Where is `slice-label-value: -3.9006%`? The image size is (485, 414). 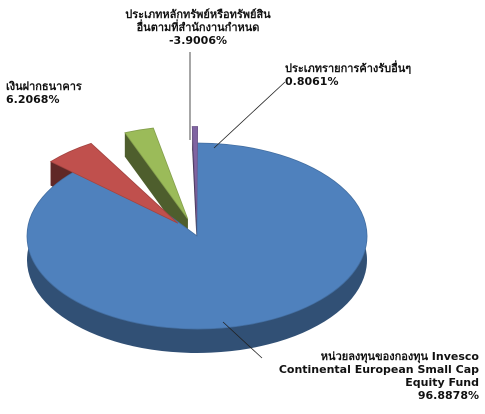 slice-label-value: -3.9006% is located at coordinates (198, 40).